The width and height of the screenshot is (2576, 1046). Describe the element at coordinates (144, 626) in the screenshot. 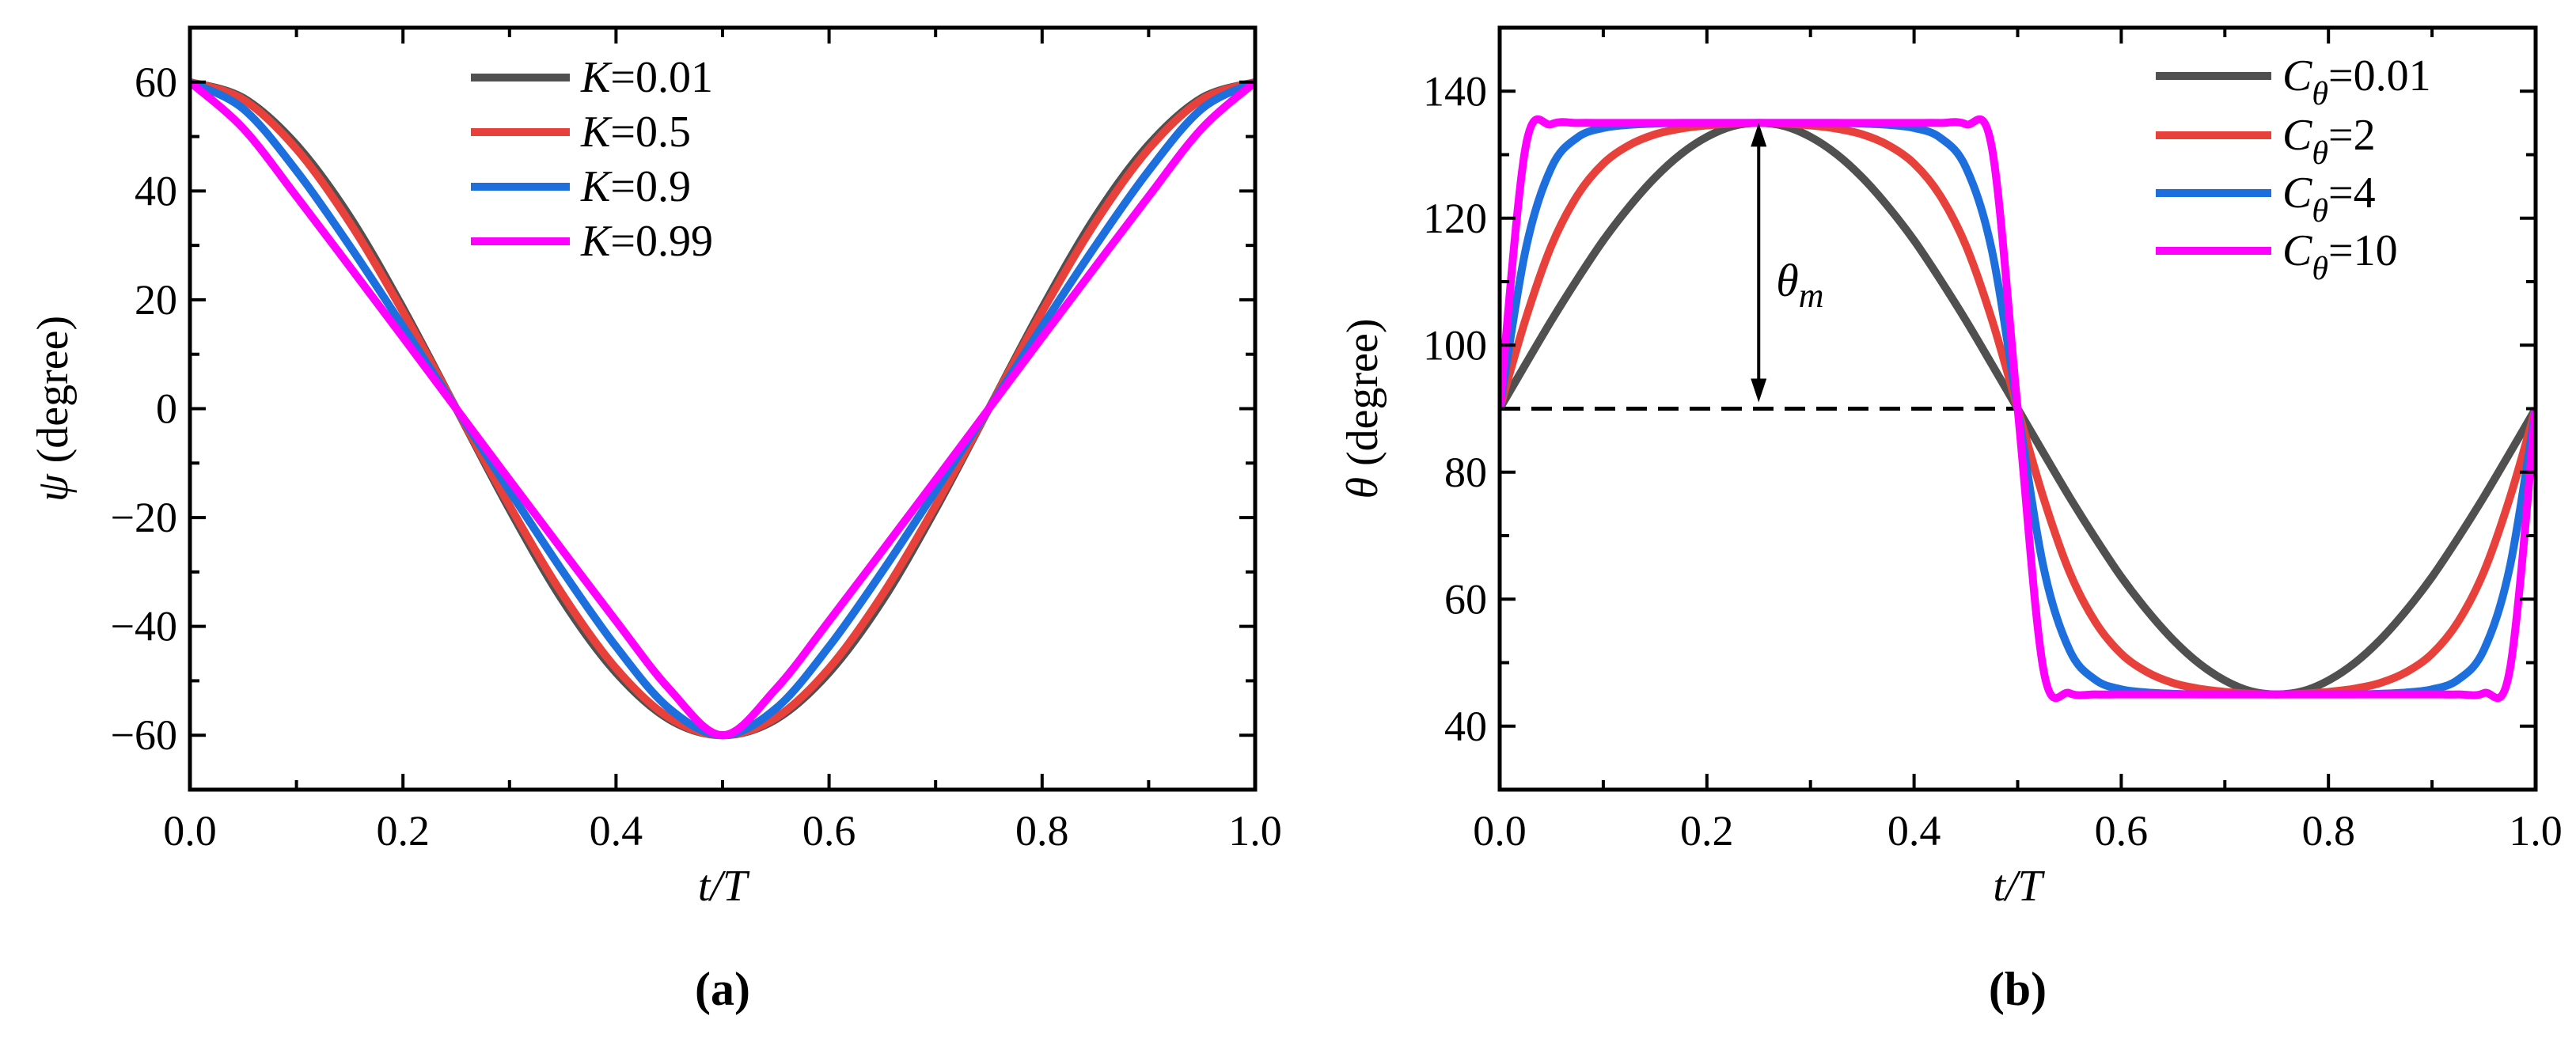

I see `y-tick-label: −40` at that location.